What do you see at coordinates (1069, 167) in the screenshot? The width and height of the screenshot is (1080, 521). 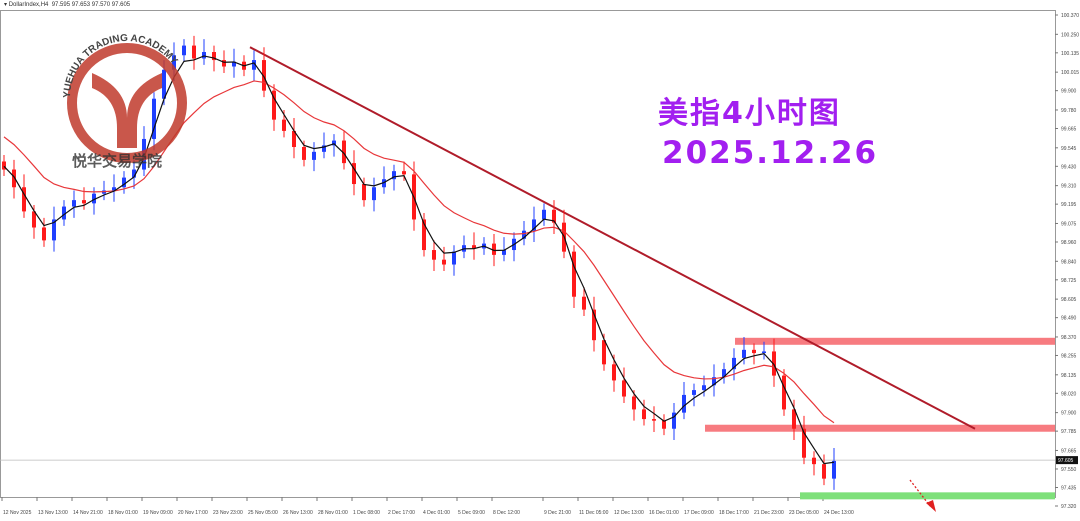 I see `y-tick-label: 99.430` at bounding box center [1069, 167].